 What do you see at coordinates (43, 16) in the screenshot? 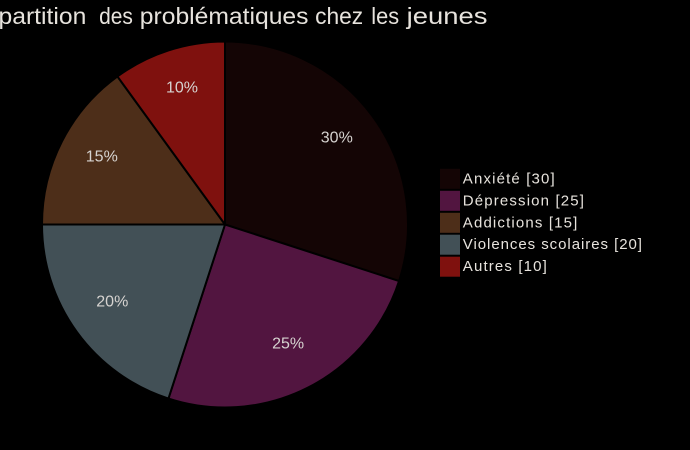
I see `svg-text: Répartition` at bounding box center [43, 16].